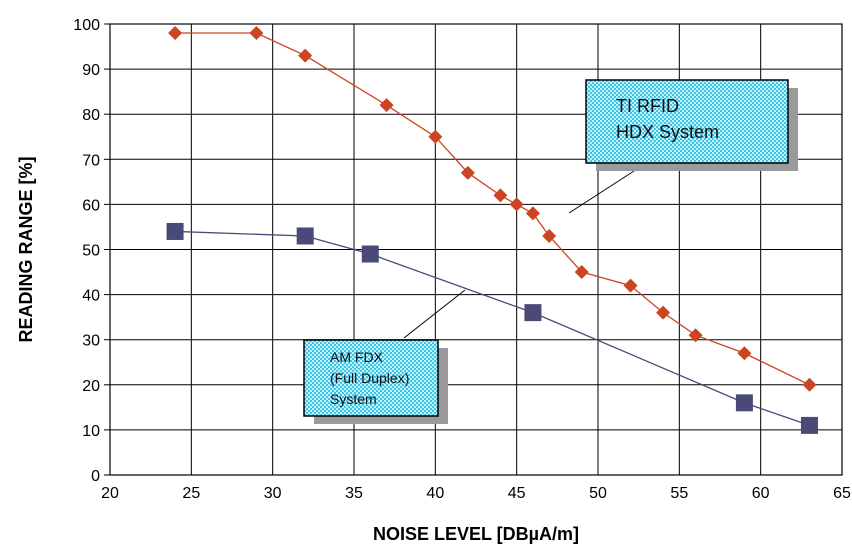 Image resolution: width=852 pixels, height=548 pixels. Describe the element at coordinates (598, 493) in the screenshot. I see `x-tick-label: 50` at that location.